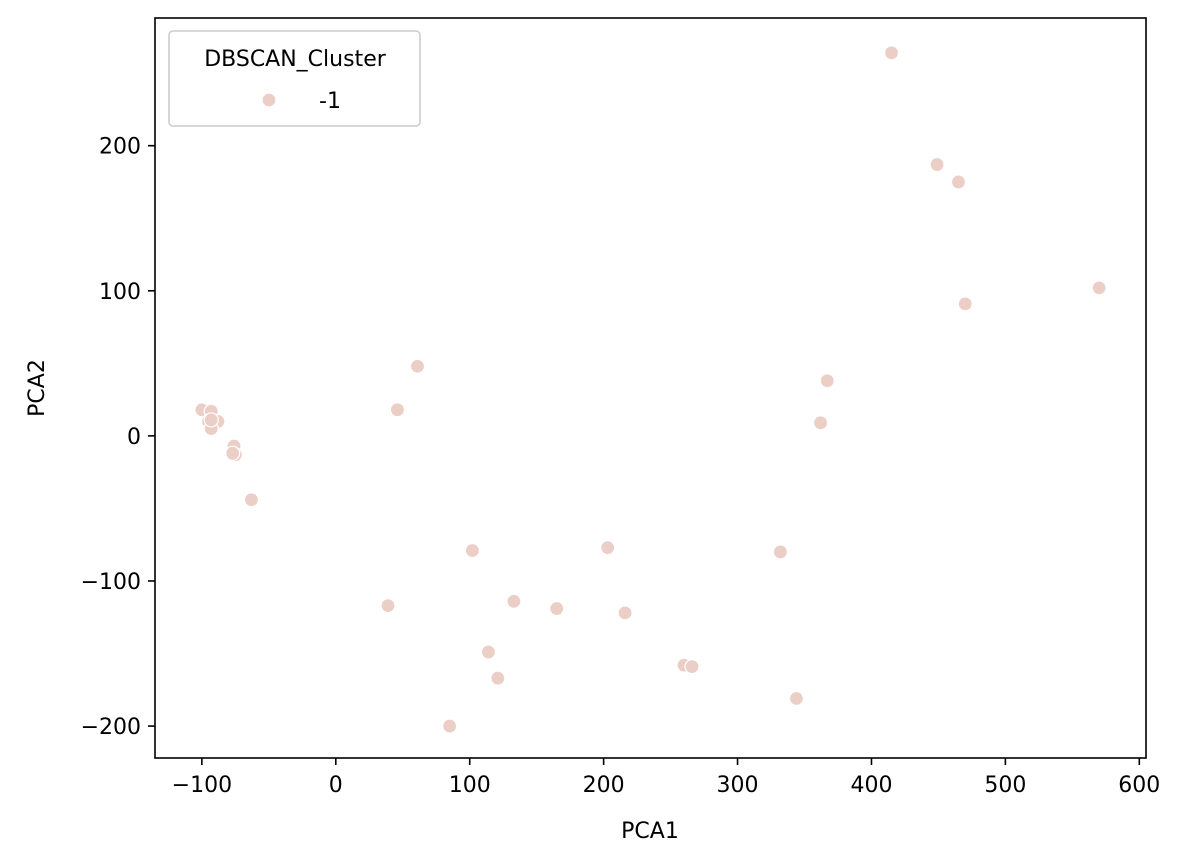 The image size is (1188, 865). I want to click on x-axis-label: PCA1, so click(650, 831).